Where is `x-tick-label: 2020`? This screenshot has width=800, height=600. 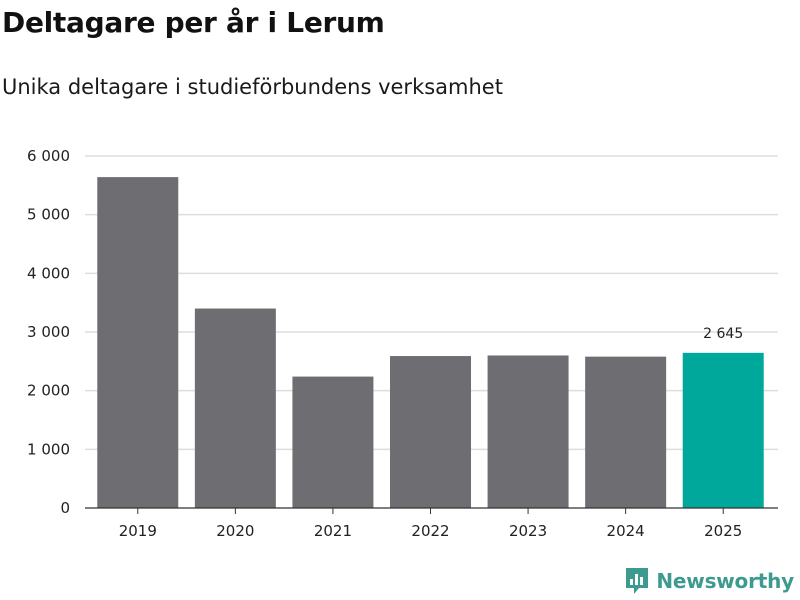
x-tick-label: 2020 is located at coordinates (235, 531).